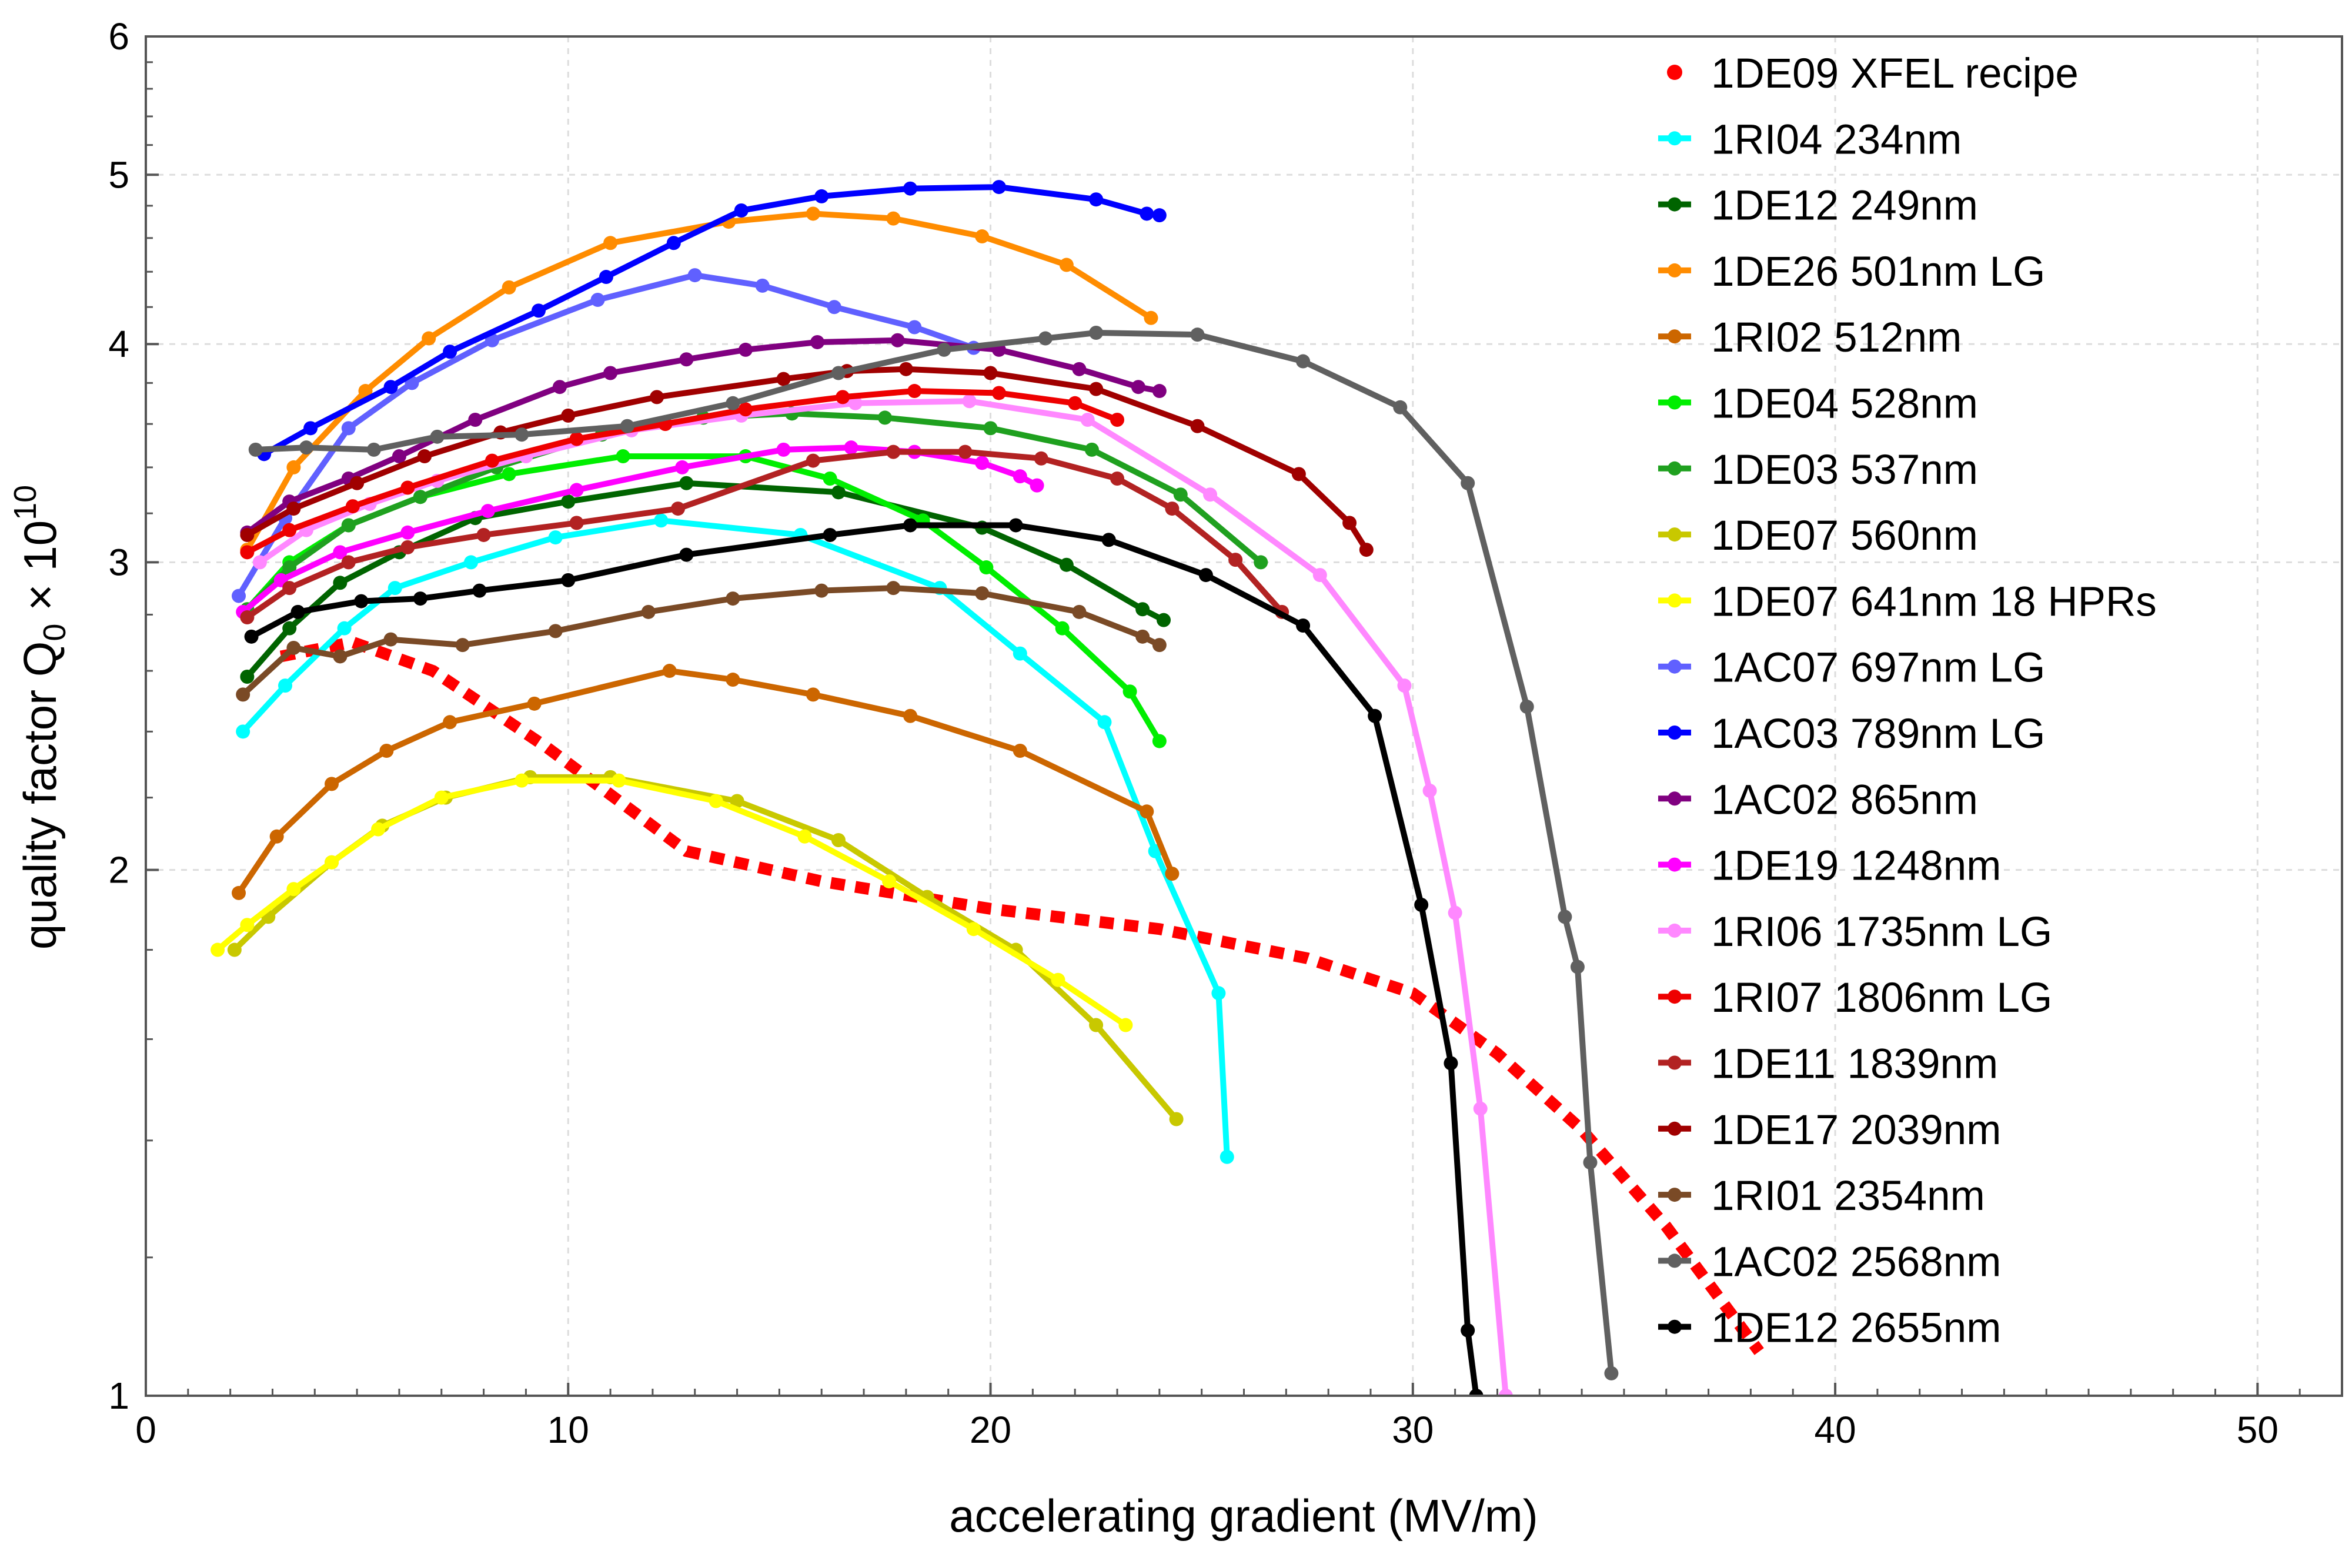 This screenshot has width=2352, height=1568. Describe the element at coordinates (1821, 1196) in the screenshot. I see `legend-item: 1RI01 2354nm` at that location.